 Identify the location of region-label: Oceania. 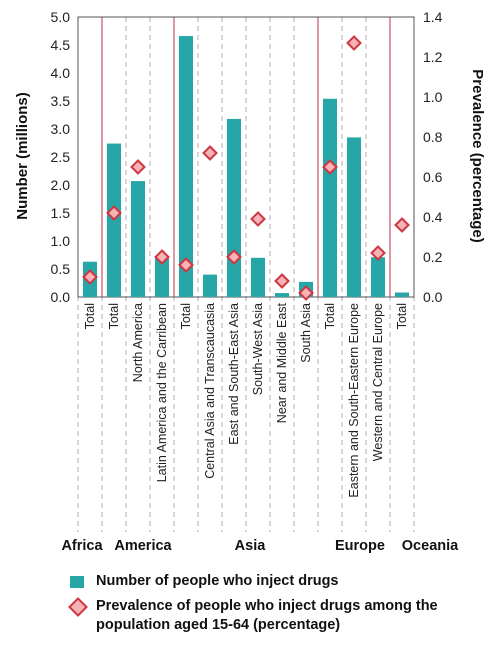
(430, 546).